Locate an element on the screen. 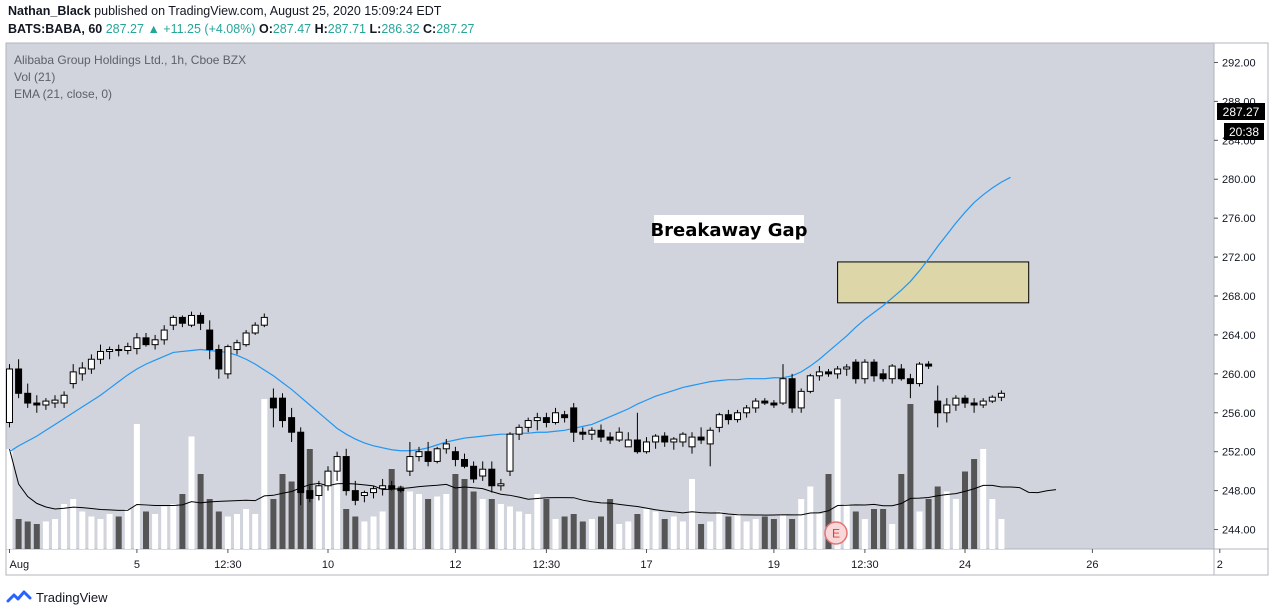  price-tick-label: 260.00 is located at coordinates (1239, 375).